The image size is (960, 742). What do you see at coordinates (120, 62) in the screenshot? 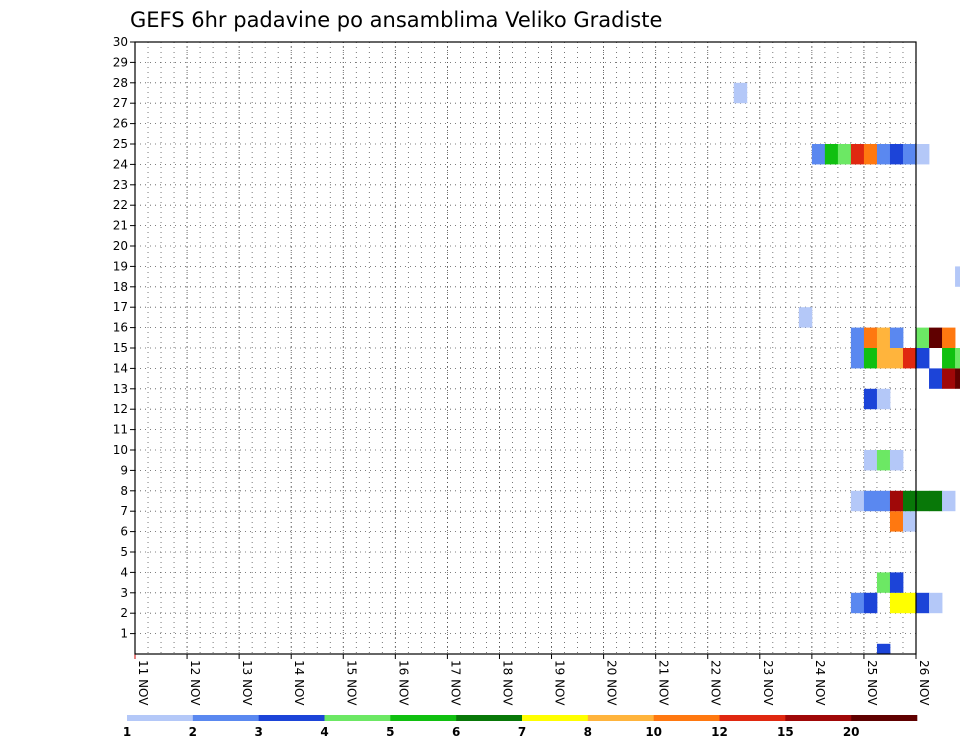
I see `y-tick-label: 29` at bounding box center [120, 62].